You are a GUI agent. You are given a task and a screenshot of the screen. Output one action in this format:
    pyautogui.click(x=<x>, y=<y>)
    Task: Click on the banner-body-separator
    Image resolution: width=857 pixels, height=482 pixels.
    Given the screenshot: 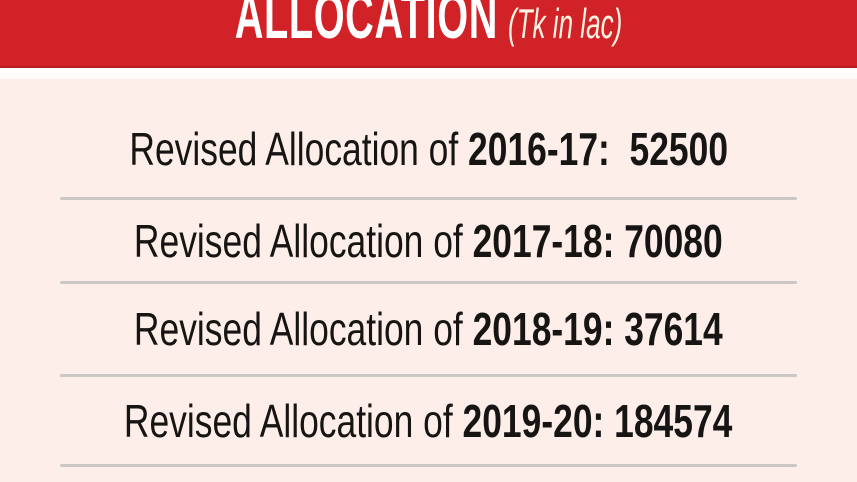 What is the action you would take?
    pyautogui.click(x=428, y=73)
    